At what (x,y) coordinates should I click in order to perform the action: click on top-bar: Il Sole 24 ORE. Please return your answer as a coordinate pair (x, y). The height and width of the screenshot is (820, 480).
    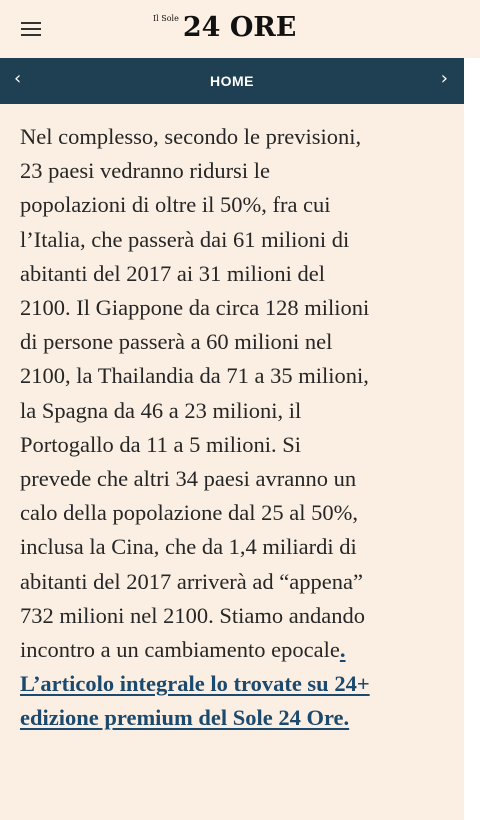
    Looking at the image, I should click on (240, 29).